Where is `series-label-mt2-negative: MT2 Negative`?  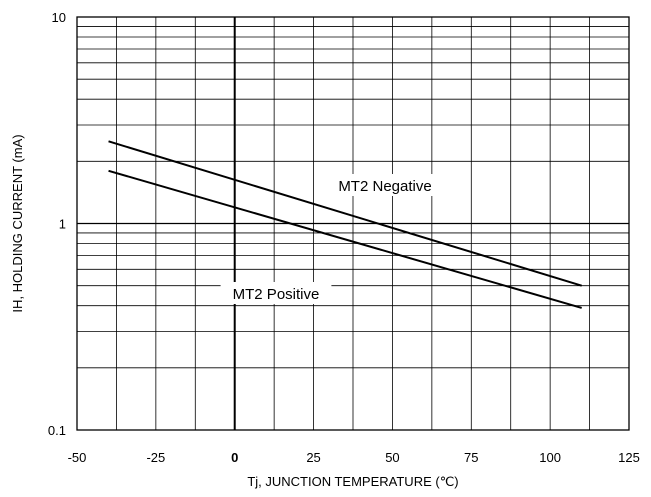
series-label-mt2-negative: MT2 Negative is located at coordinates (384, 186).